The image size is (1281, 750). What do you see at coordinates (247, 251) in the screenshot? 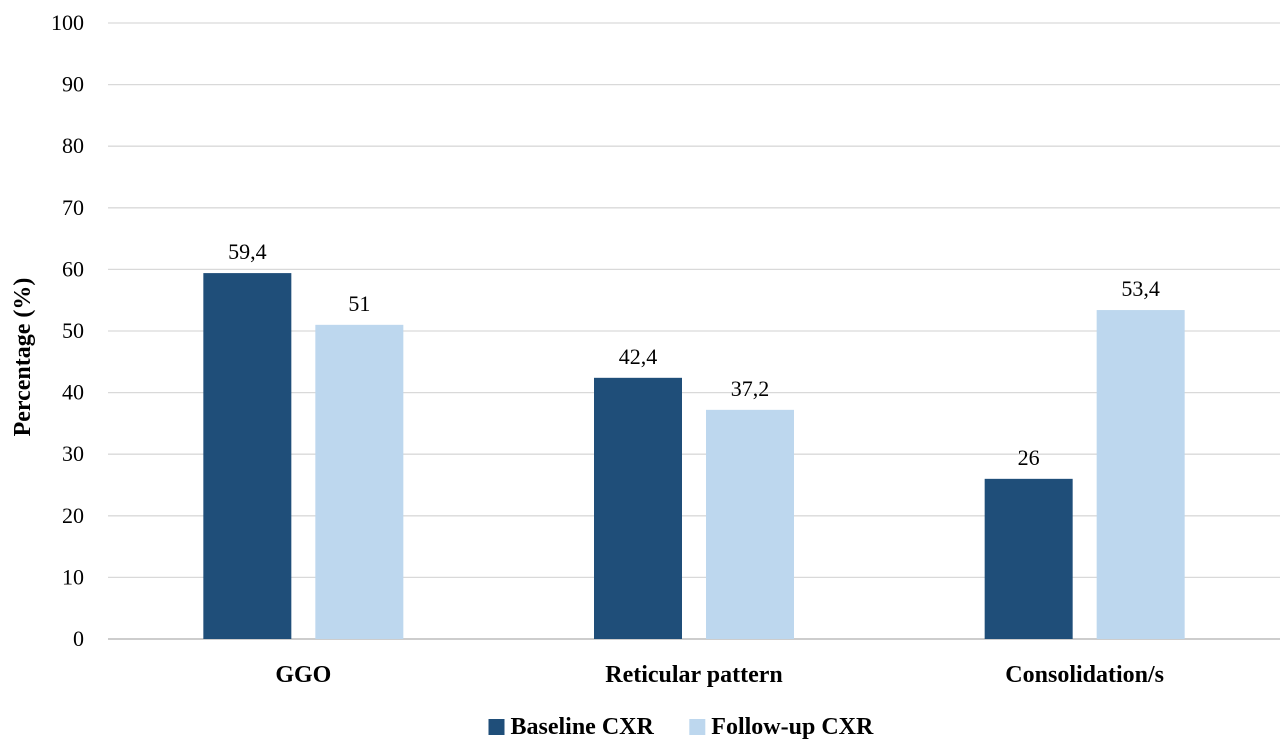
I see `data-label: 59,4` at bounding box center [247, 251].